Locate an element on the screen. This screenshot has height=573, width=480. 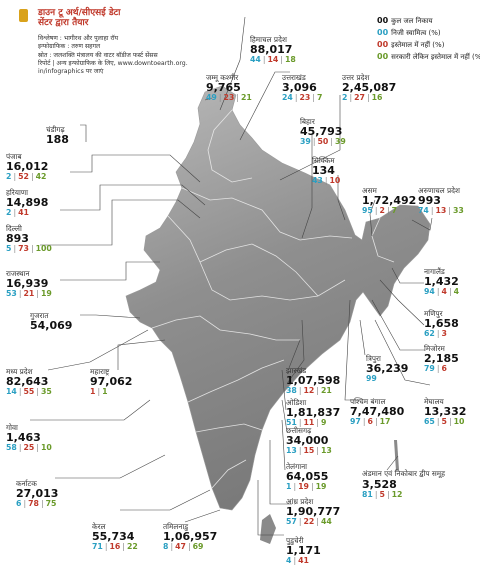
state-name: पुडुचेरी is located at coordinates (295, 540).